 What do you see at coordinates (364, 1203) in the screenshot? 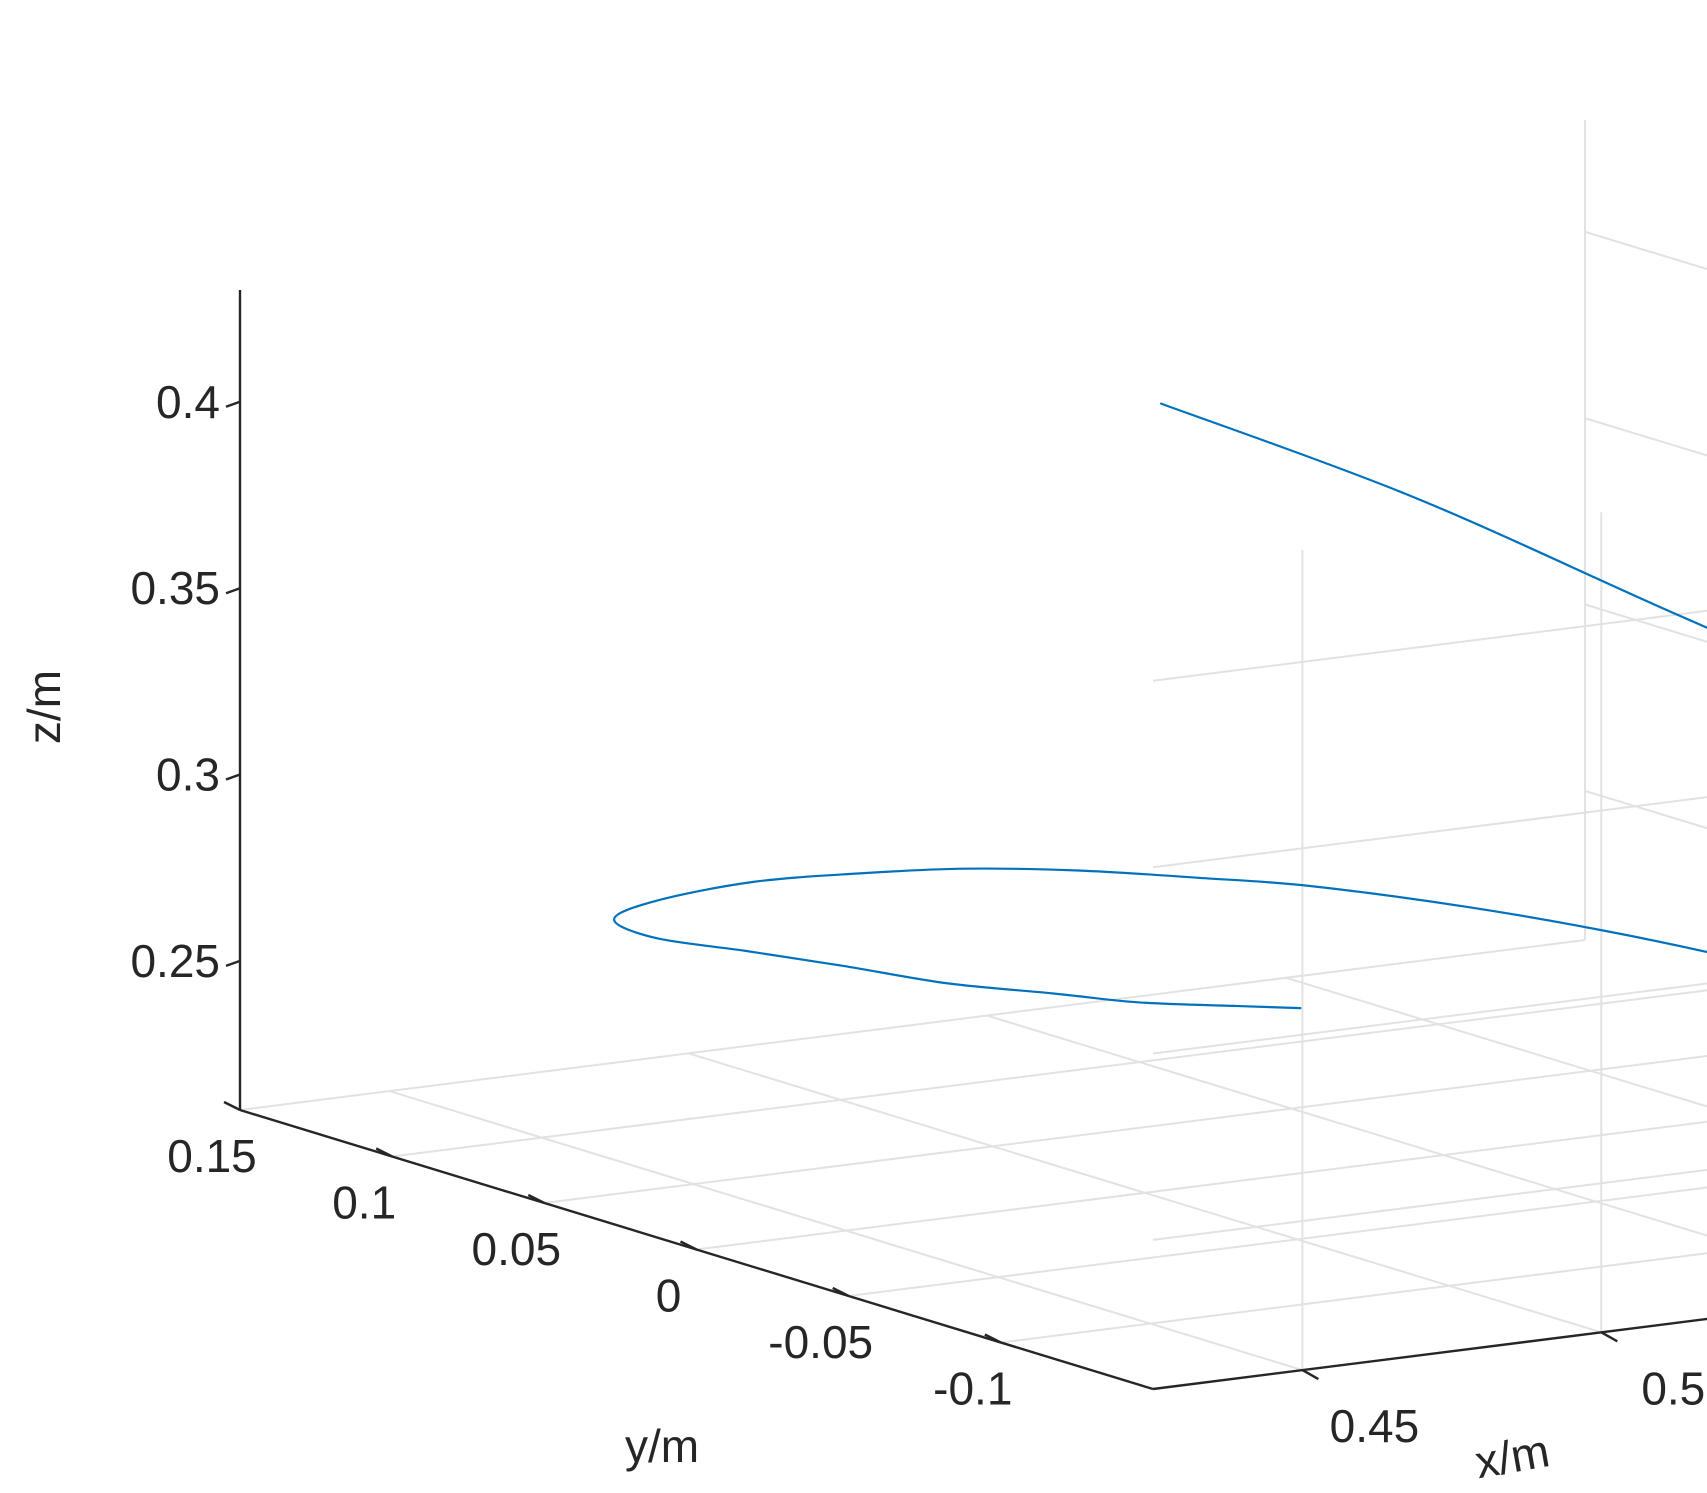
I see `y-tick-label: 0.1` at bounding box center [364, 1203].